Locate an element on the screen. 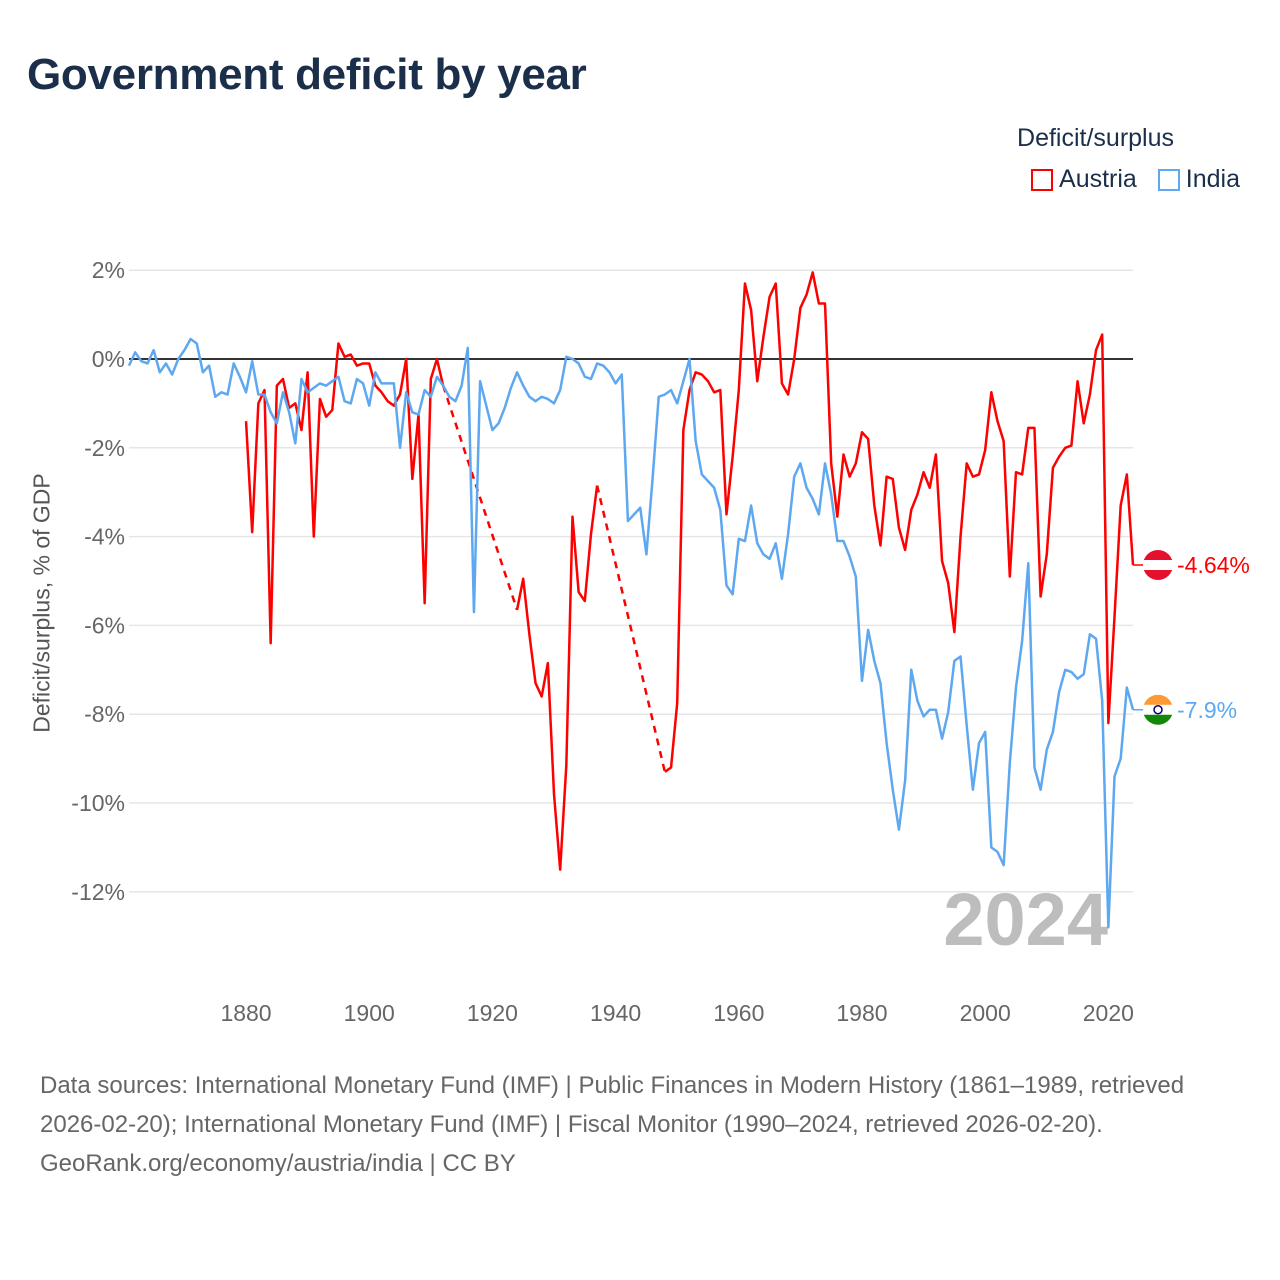 This screenshot has width=1280, height=1280. x-tick-label: 1940 is located at coordinates (615, 1013).